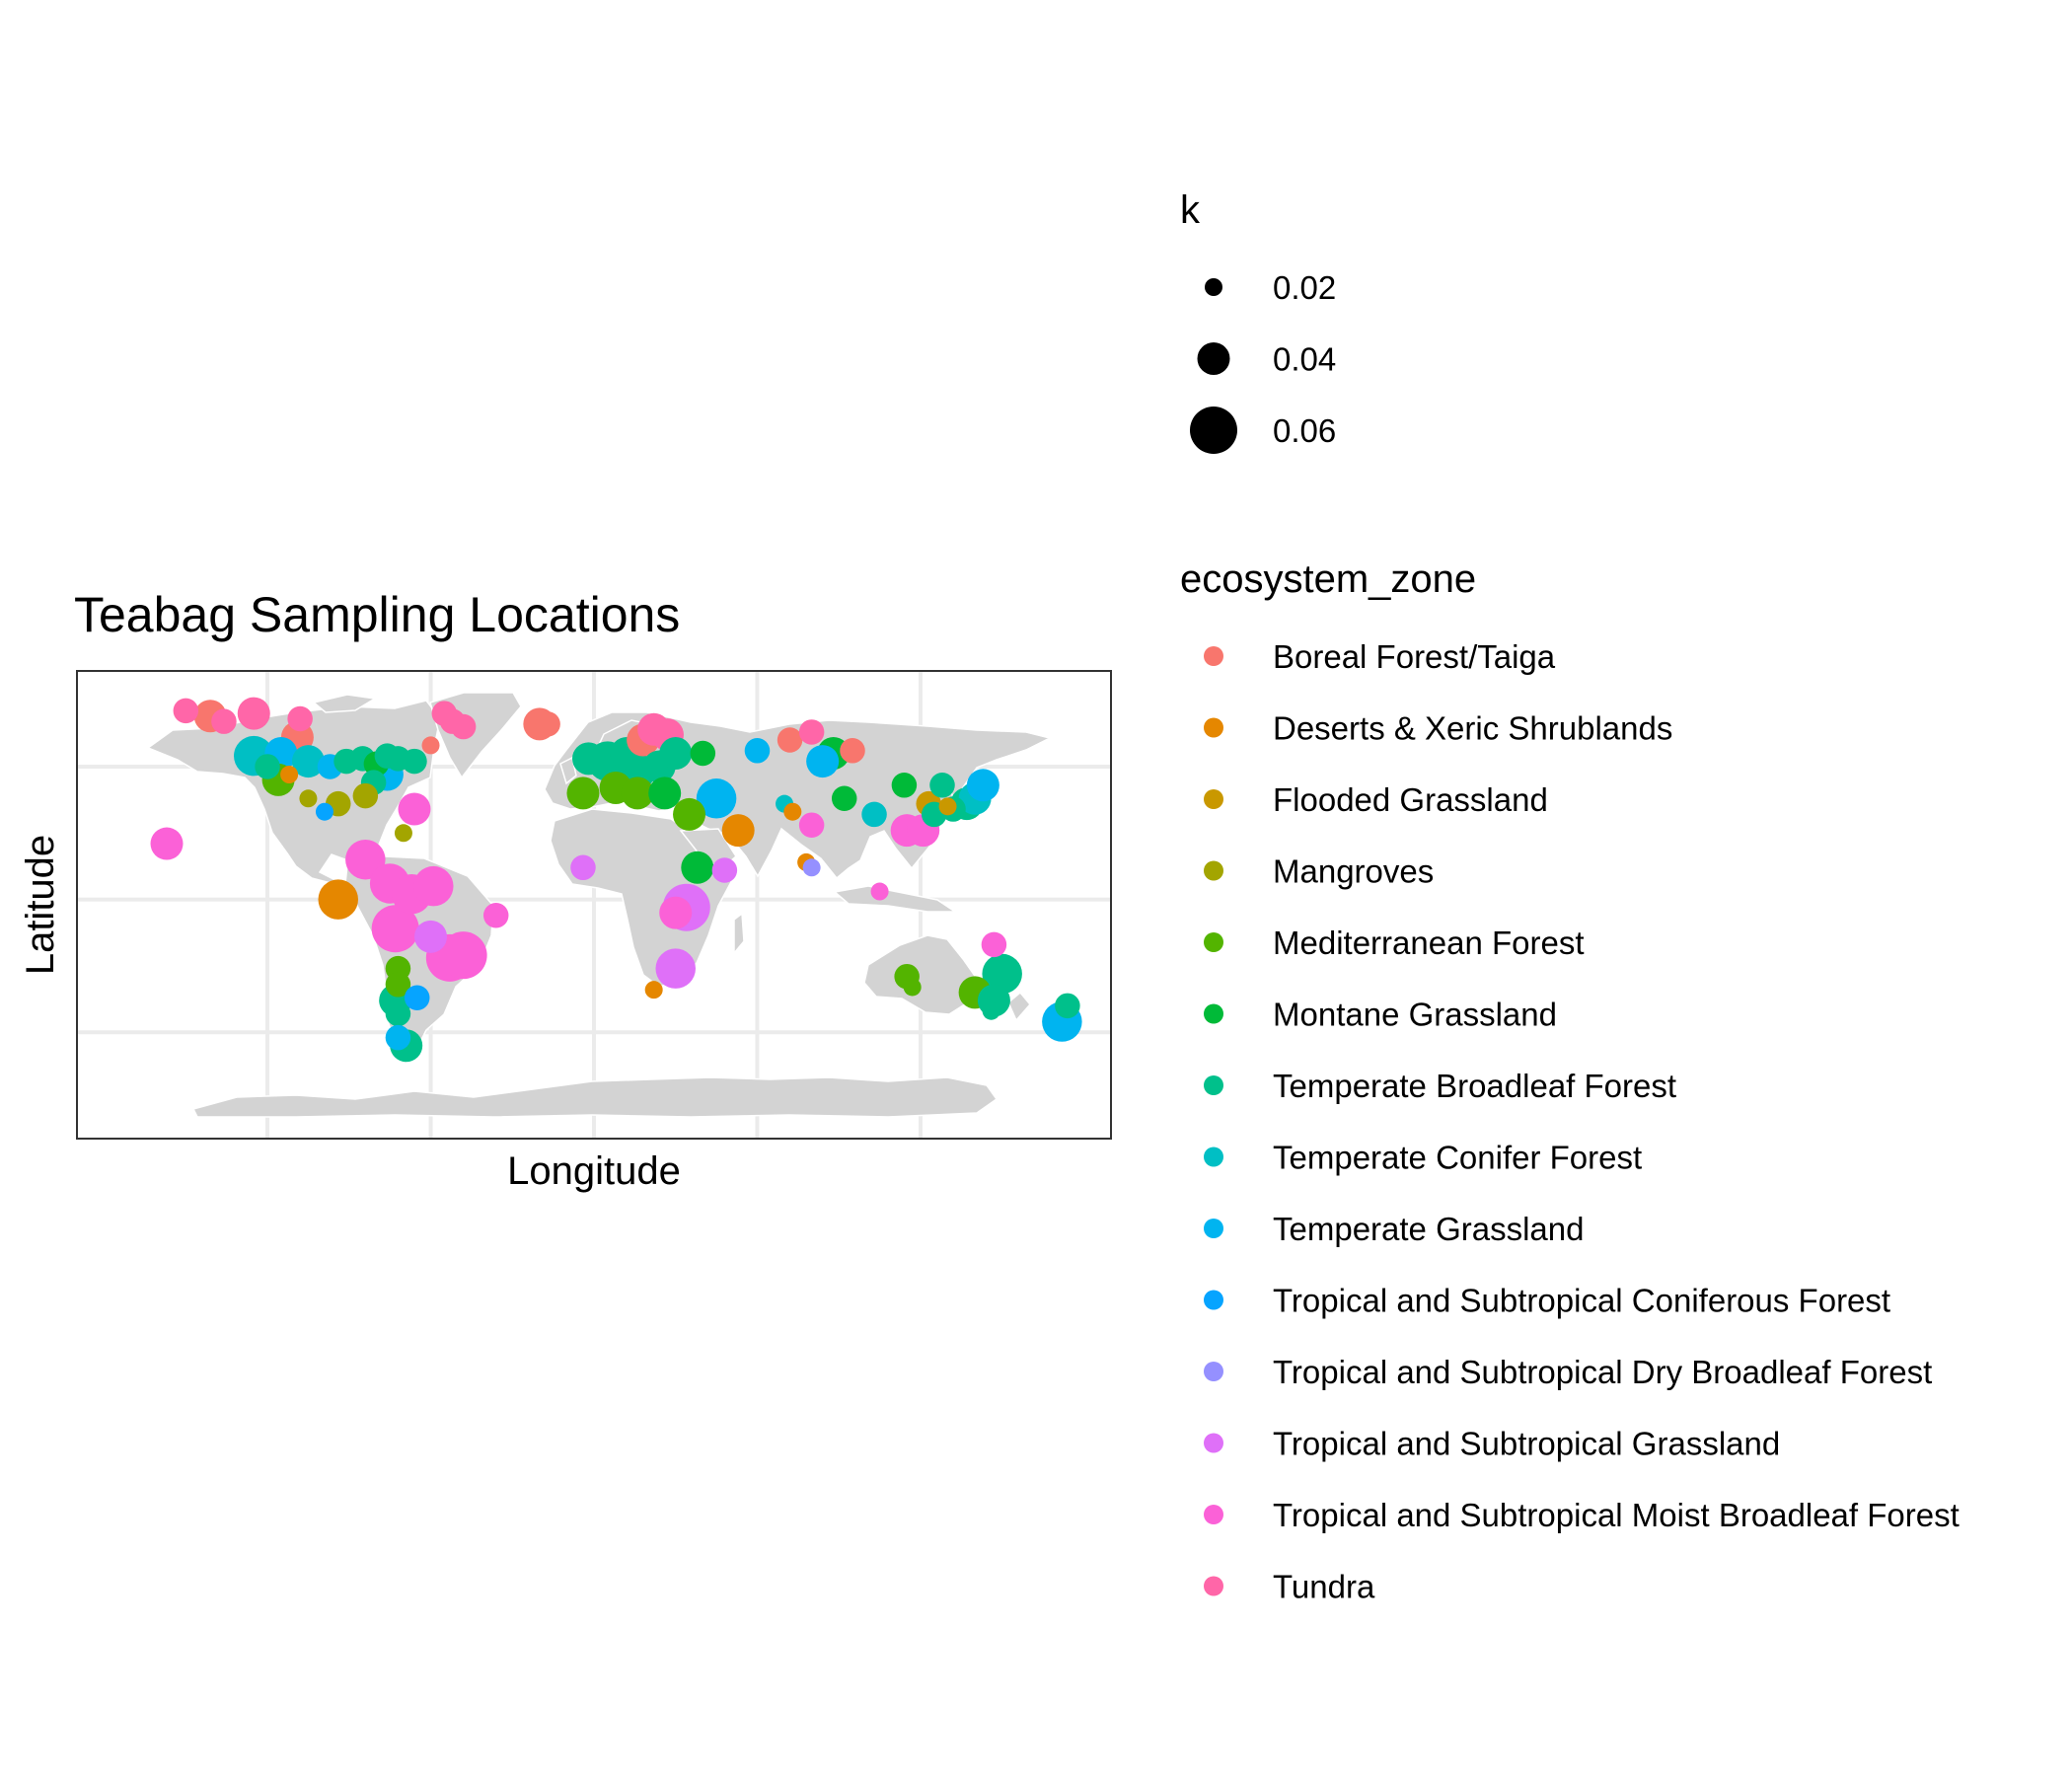  Describe the element at coordinates (1475, 1086) in the screenshot. I see `color-legend-label: Temperate Broadleaf Forest` at that location.